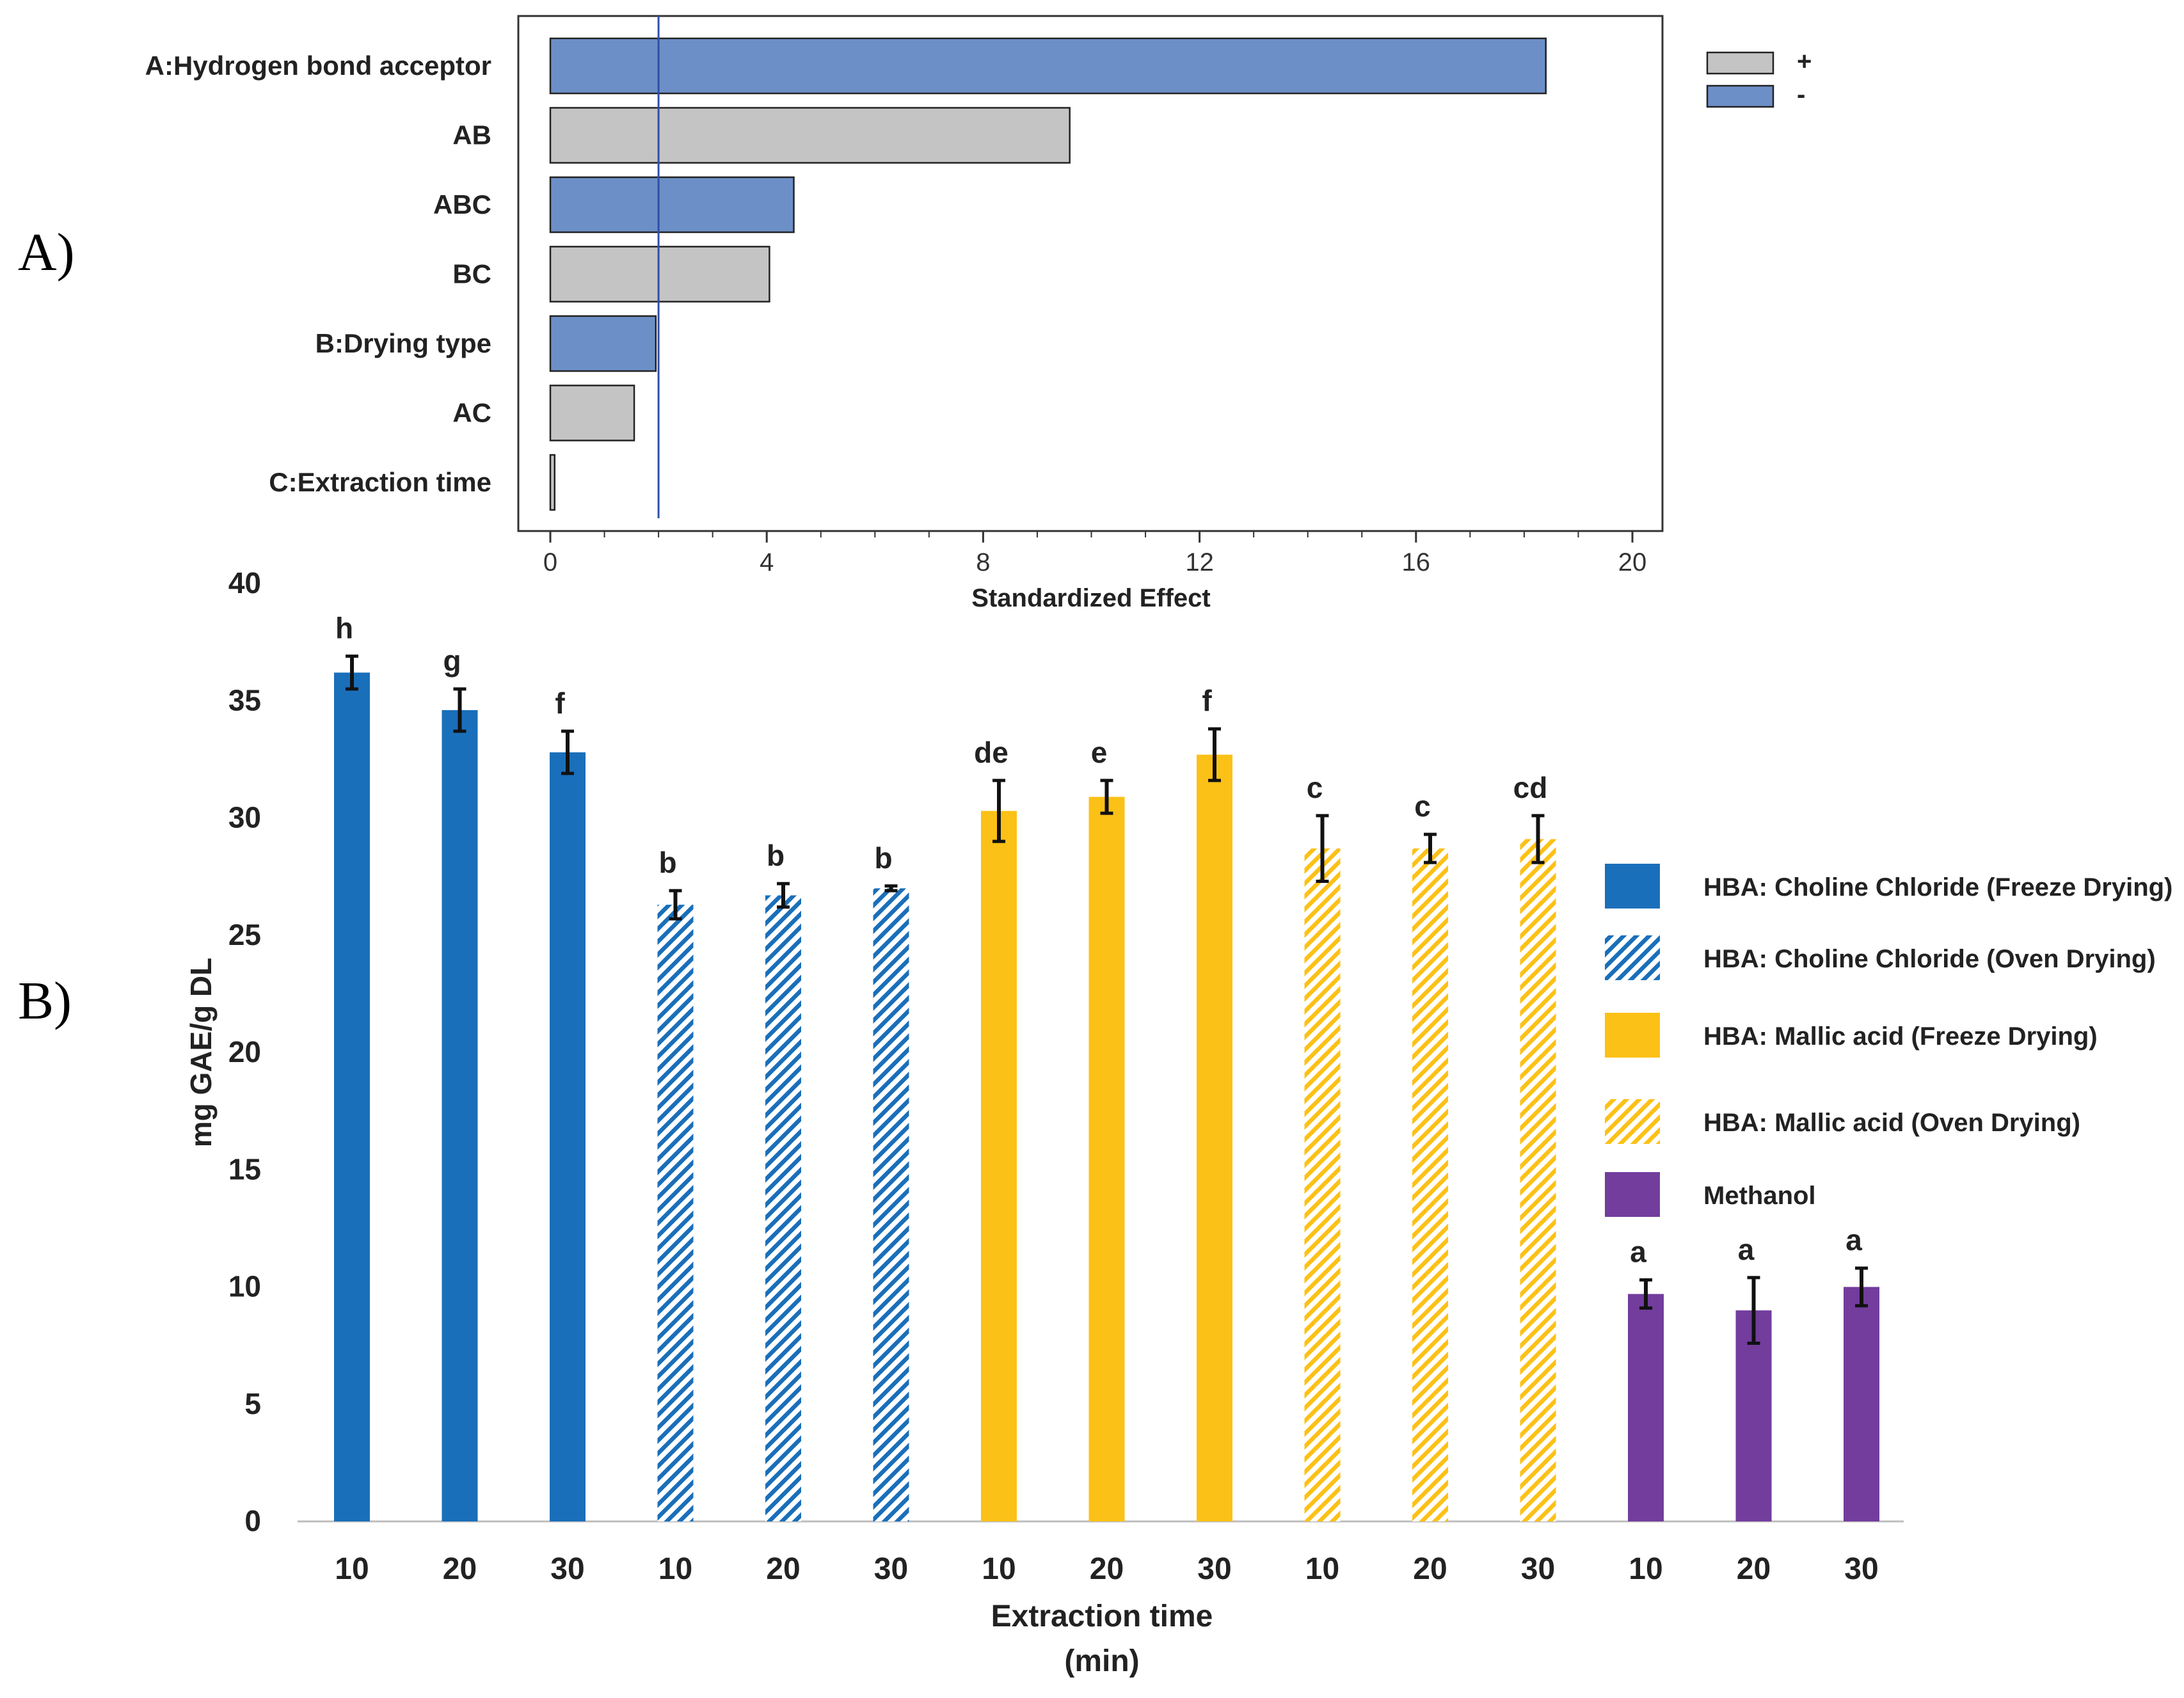 Image resolution: width=2184 pixels, height=1698 pixels. Describe the element at coordinates (1199, 562) in the screenshot. I see `pareto-x-tick-label: 12` at that location.